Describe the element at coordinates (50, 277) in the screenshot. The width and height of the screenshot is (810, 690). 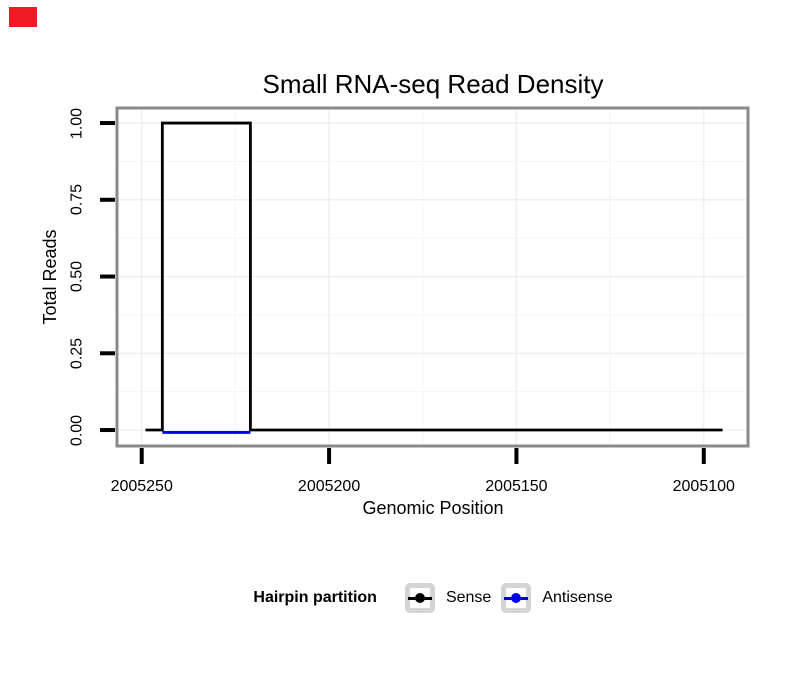
I see `y-axis-title: Total Reads` at that location.